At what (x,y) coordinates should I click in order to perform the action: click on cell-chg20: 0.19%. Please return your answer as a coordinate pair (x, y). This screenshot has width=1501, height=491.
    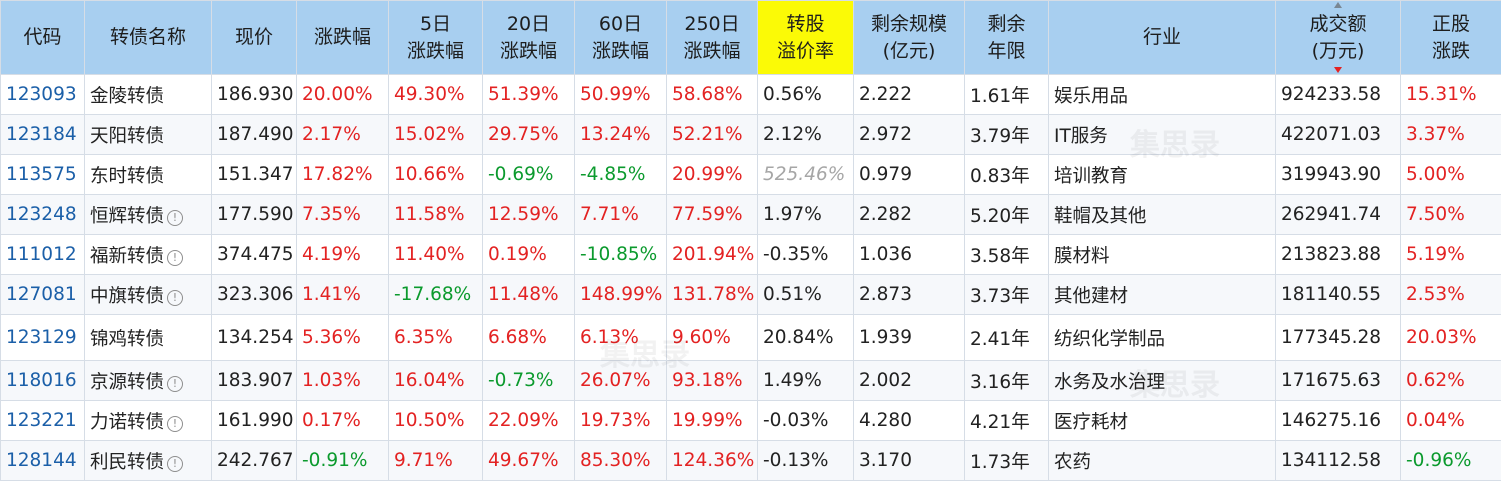
    Looking at the image, I should click on (528, 254).